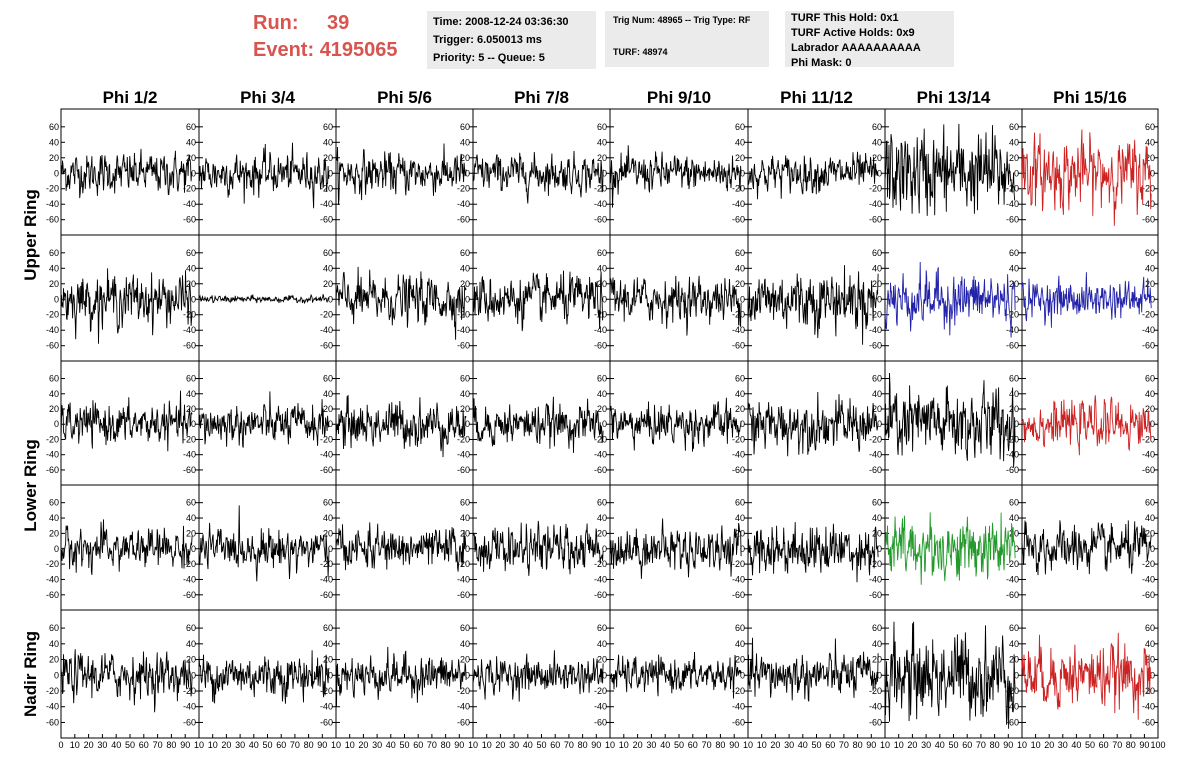 The width and height of the screenshot is (1196, 772). Describe the element at coordinates (487, 40) in the screenshot. I see `trigger-text: Trigger: 6.050013 ms` at that location.